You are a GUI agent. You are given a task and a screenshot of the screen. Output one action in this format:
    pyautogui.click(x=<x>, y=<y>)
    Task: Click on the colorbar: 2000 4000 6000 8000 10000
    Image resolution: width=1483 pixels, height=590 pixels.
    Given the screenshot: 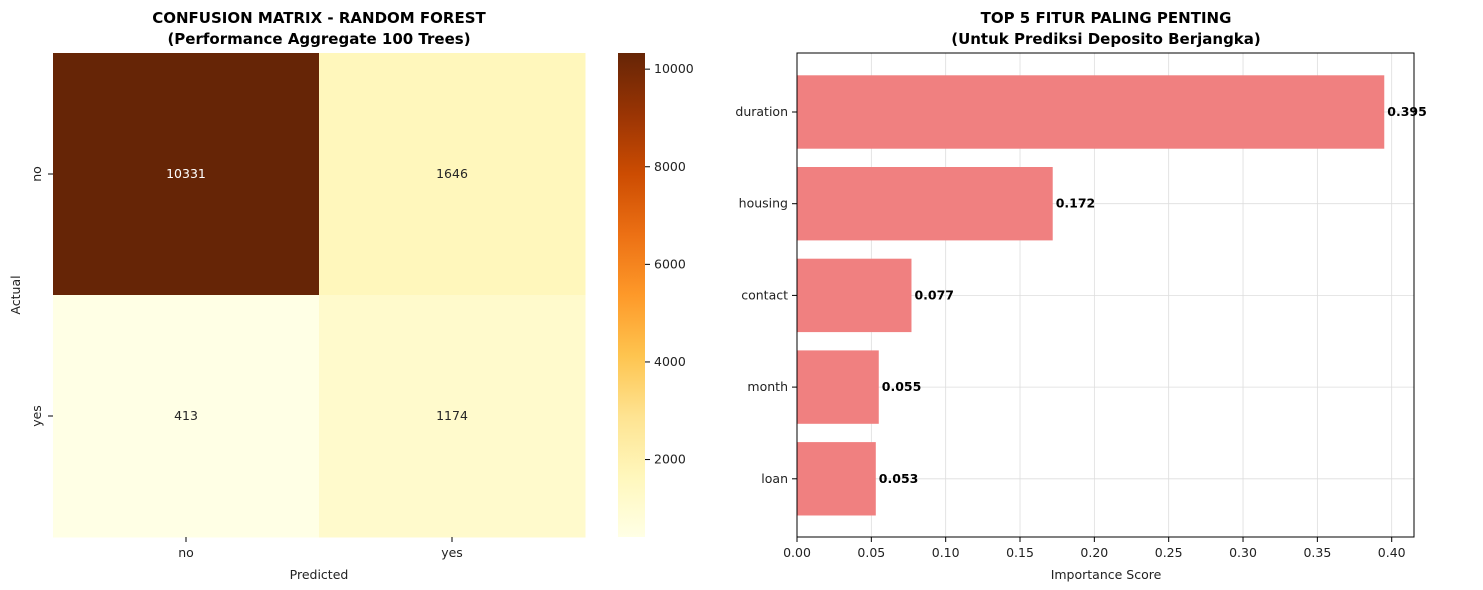 What is the action you would take?
    pyautogui.click(x=656, y=295)
    